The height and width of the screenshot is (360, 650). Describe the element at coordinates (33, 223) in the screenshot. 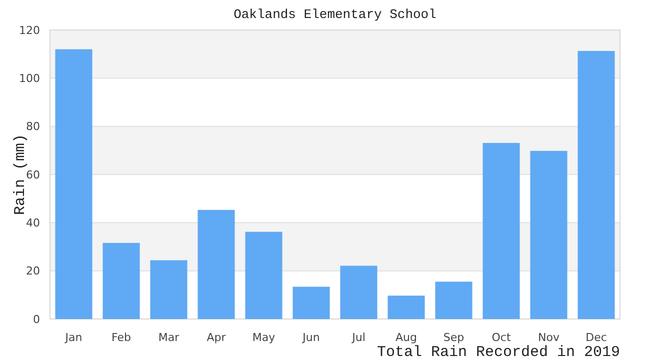

I see `y-tick-label: 40` at that location.